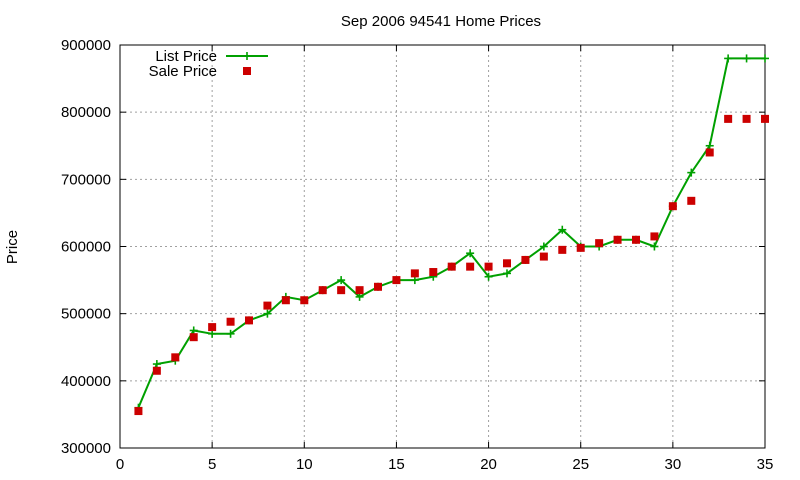 The image size is (800, 480). What do you see at coordinates (488, 464) in the screenshot?
I see `x-tick-label: 20` at bounding box center [488, 464].